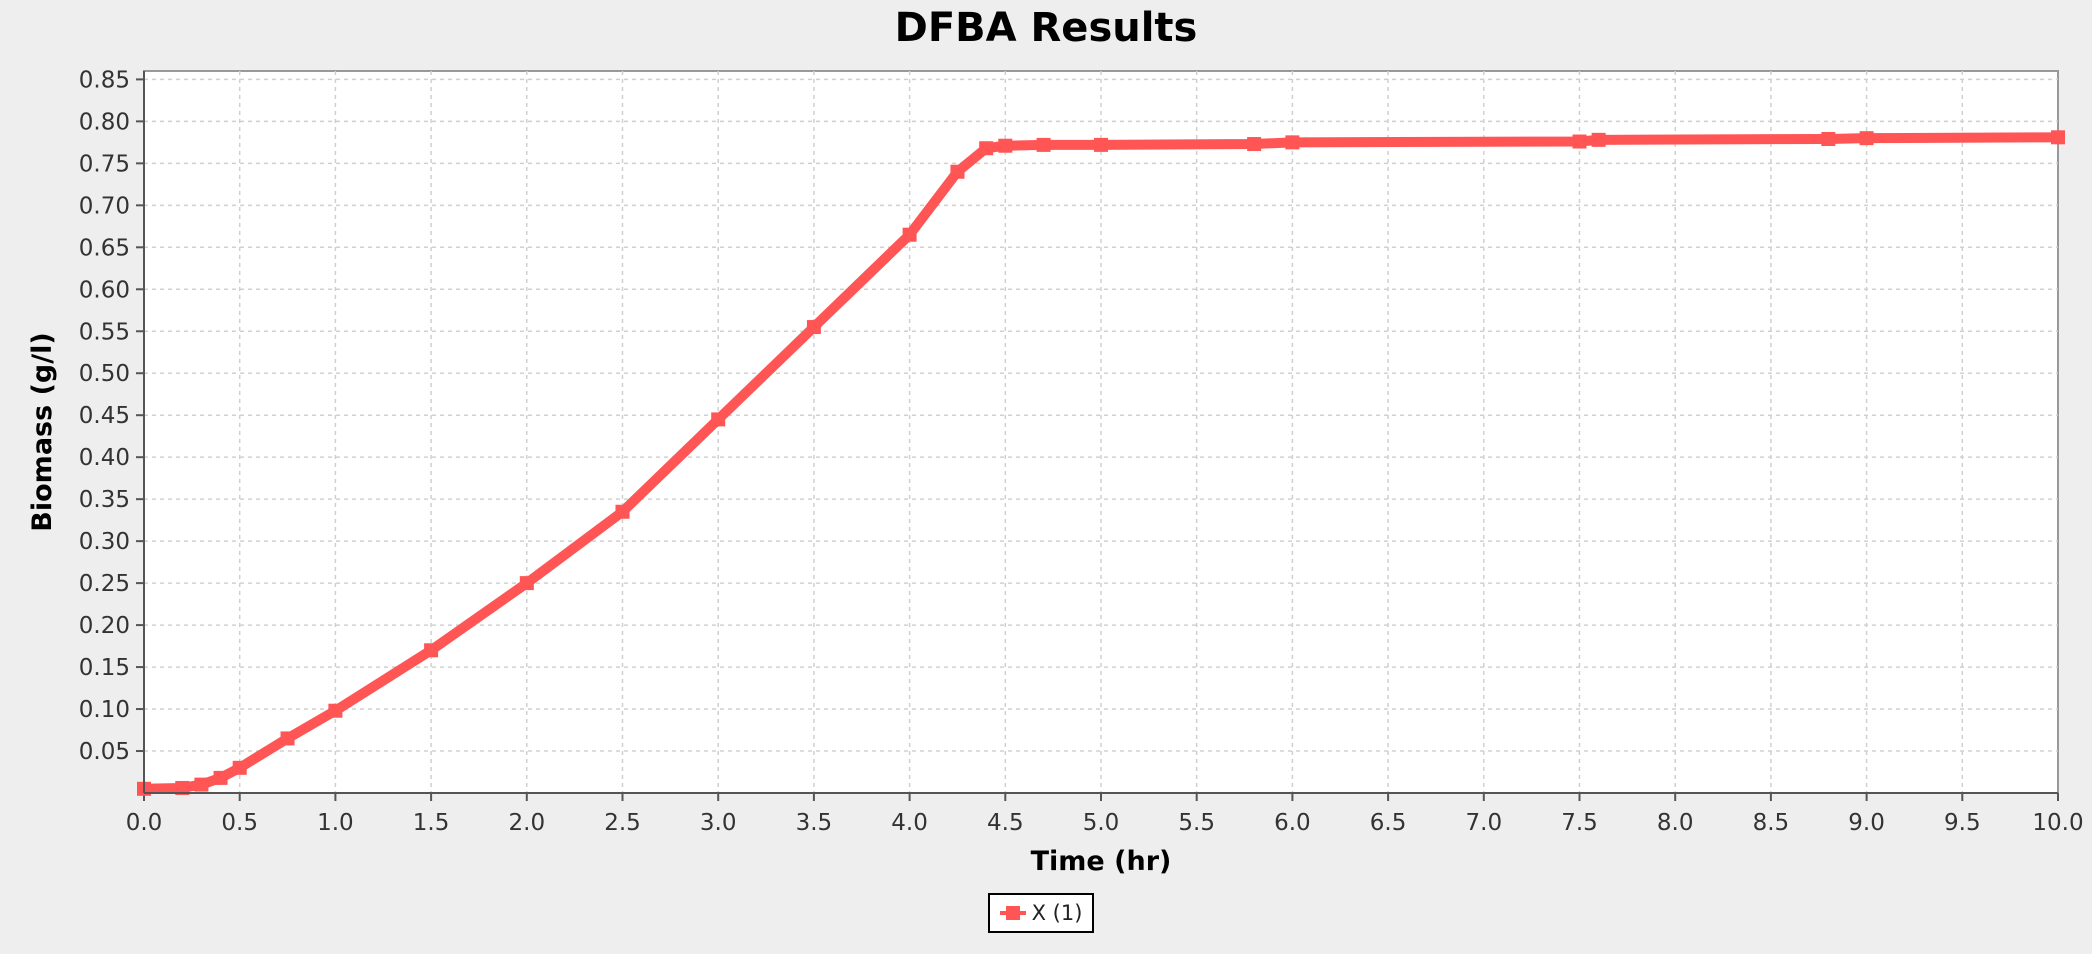 The image size is (2092, 954). I want to click on x-tick-label: 0.0, so click(144, 823).